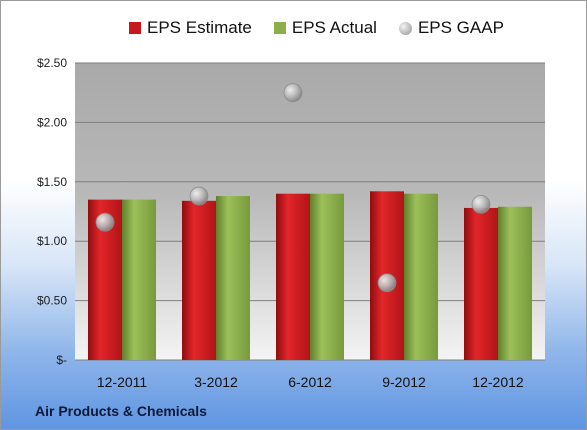 The height and width of the screenshot is (430, 587). I want to click on legend-label-estimate: EPS Estimate, so click(199, 27).